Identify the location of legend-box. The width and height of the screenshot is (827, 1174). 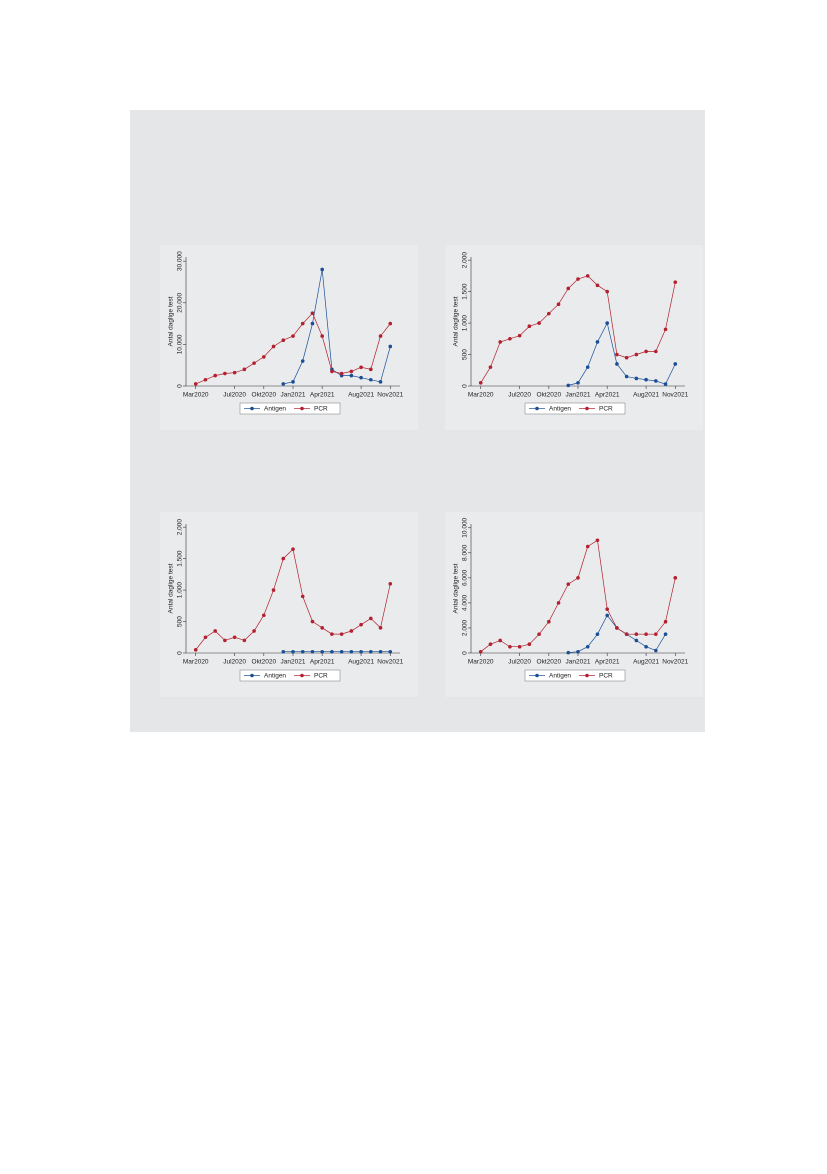
(290, 408).